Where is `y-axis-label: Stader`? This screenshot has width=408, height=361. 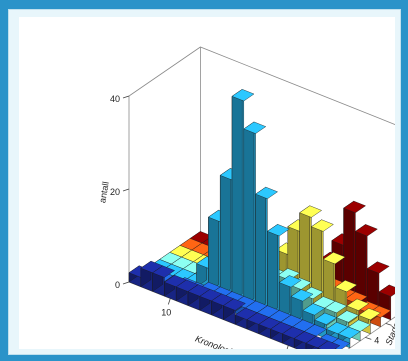 y-axis-label: Stader is located at coordinates (389, 331).